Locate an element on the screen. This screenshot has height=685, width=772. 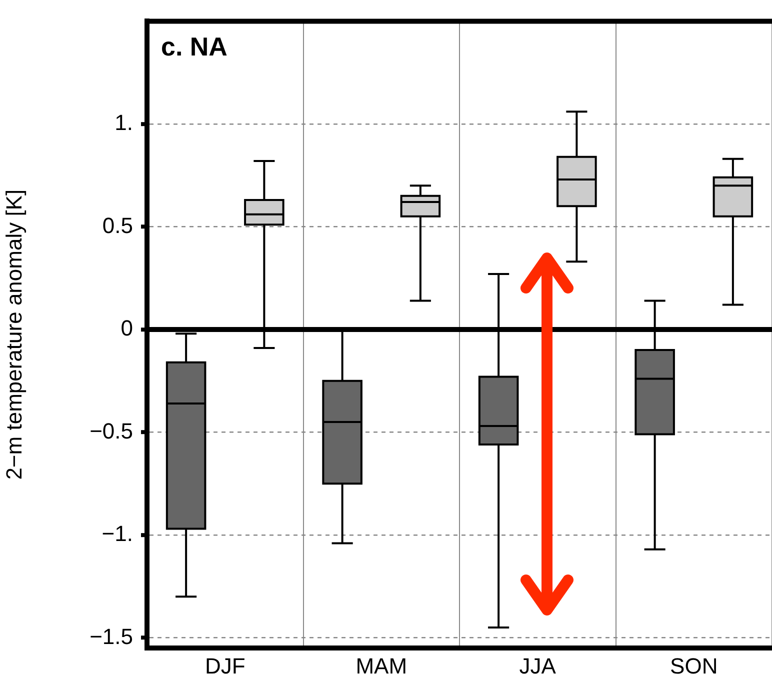
x-tick-label: MAM is located at coordinates (382, 665).